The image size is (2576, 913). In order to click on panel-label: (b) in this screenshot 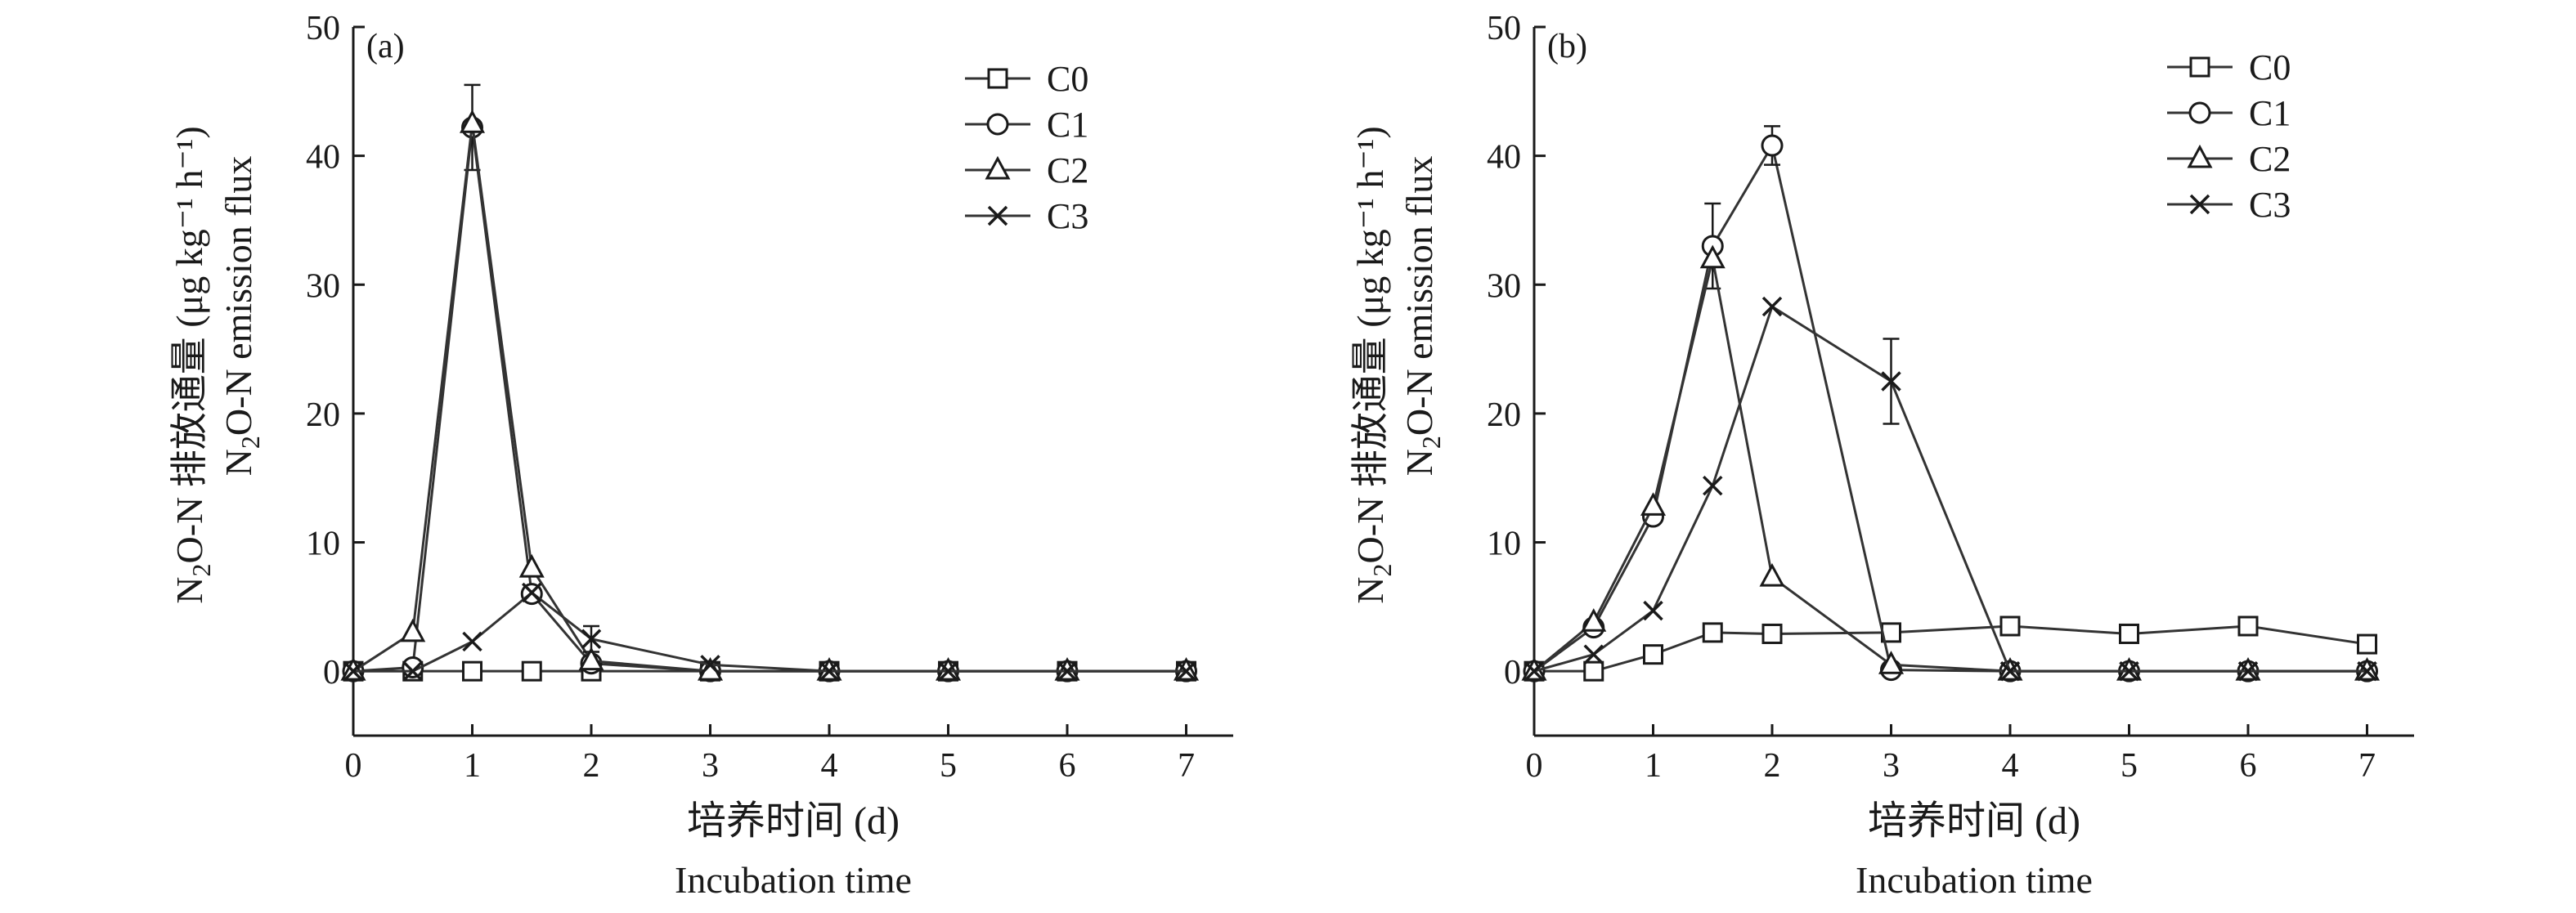, I will do `click(1567, 46)`.